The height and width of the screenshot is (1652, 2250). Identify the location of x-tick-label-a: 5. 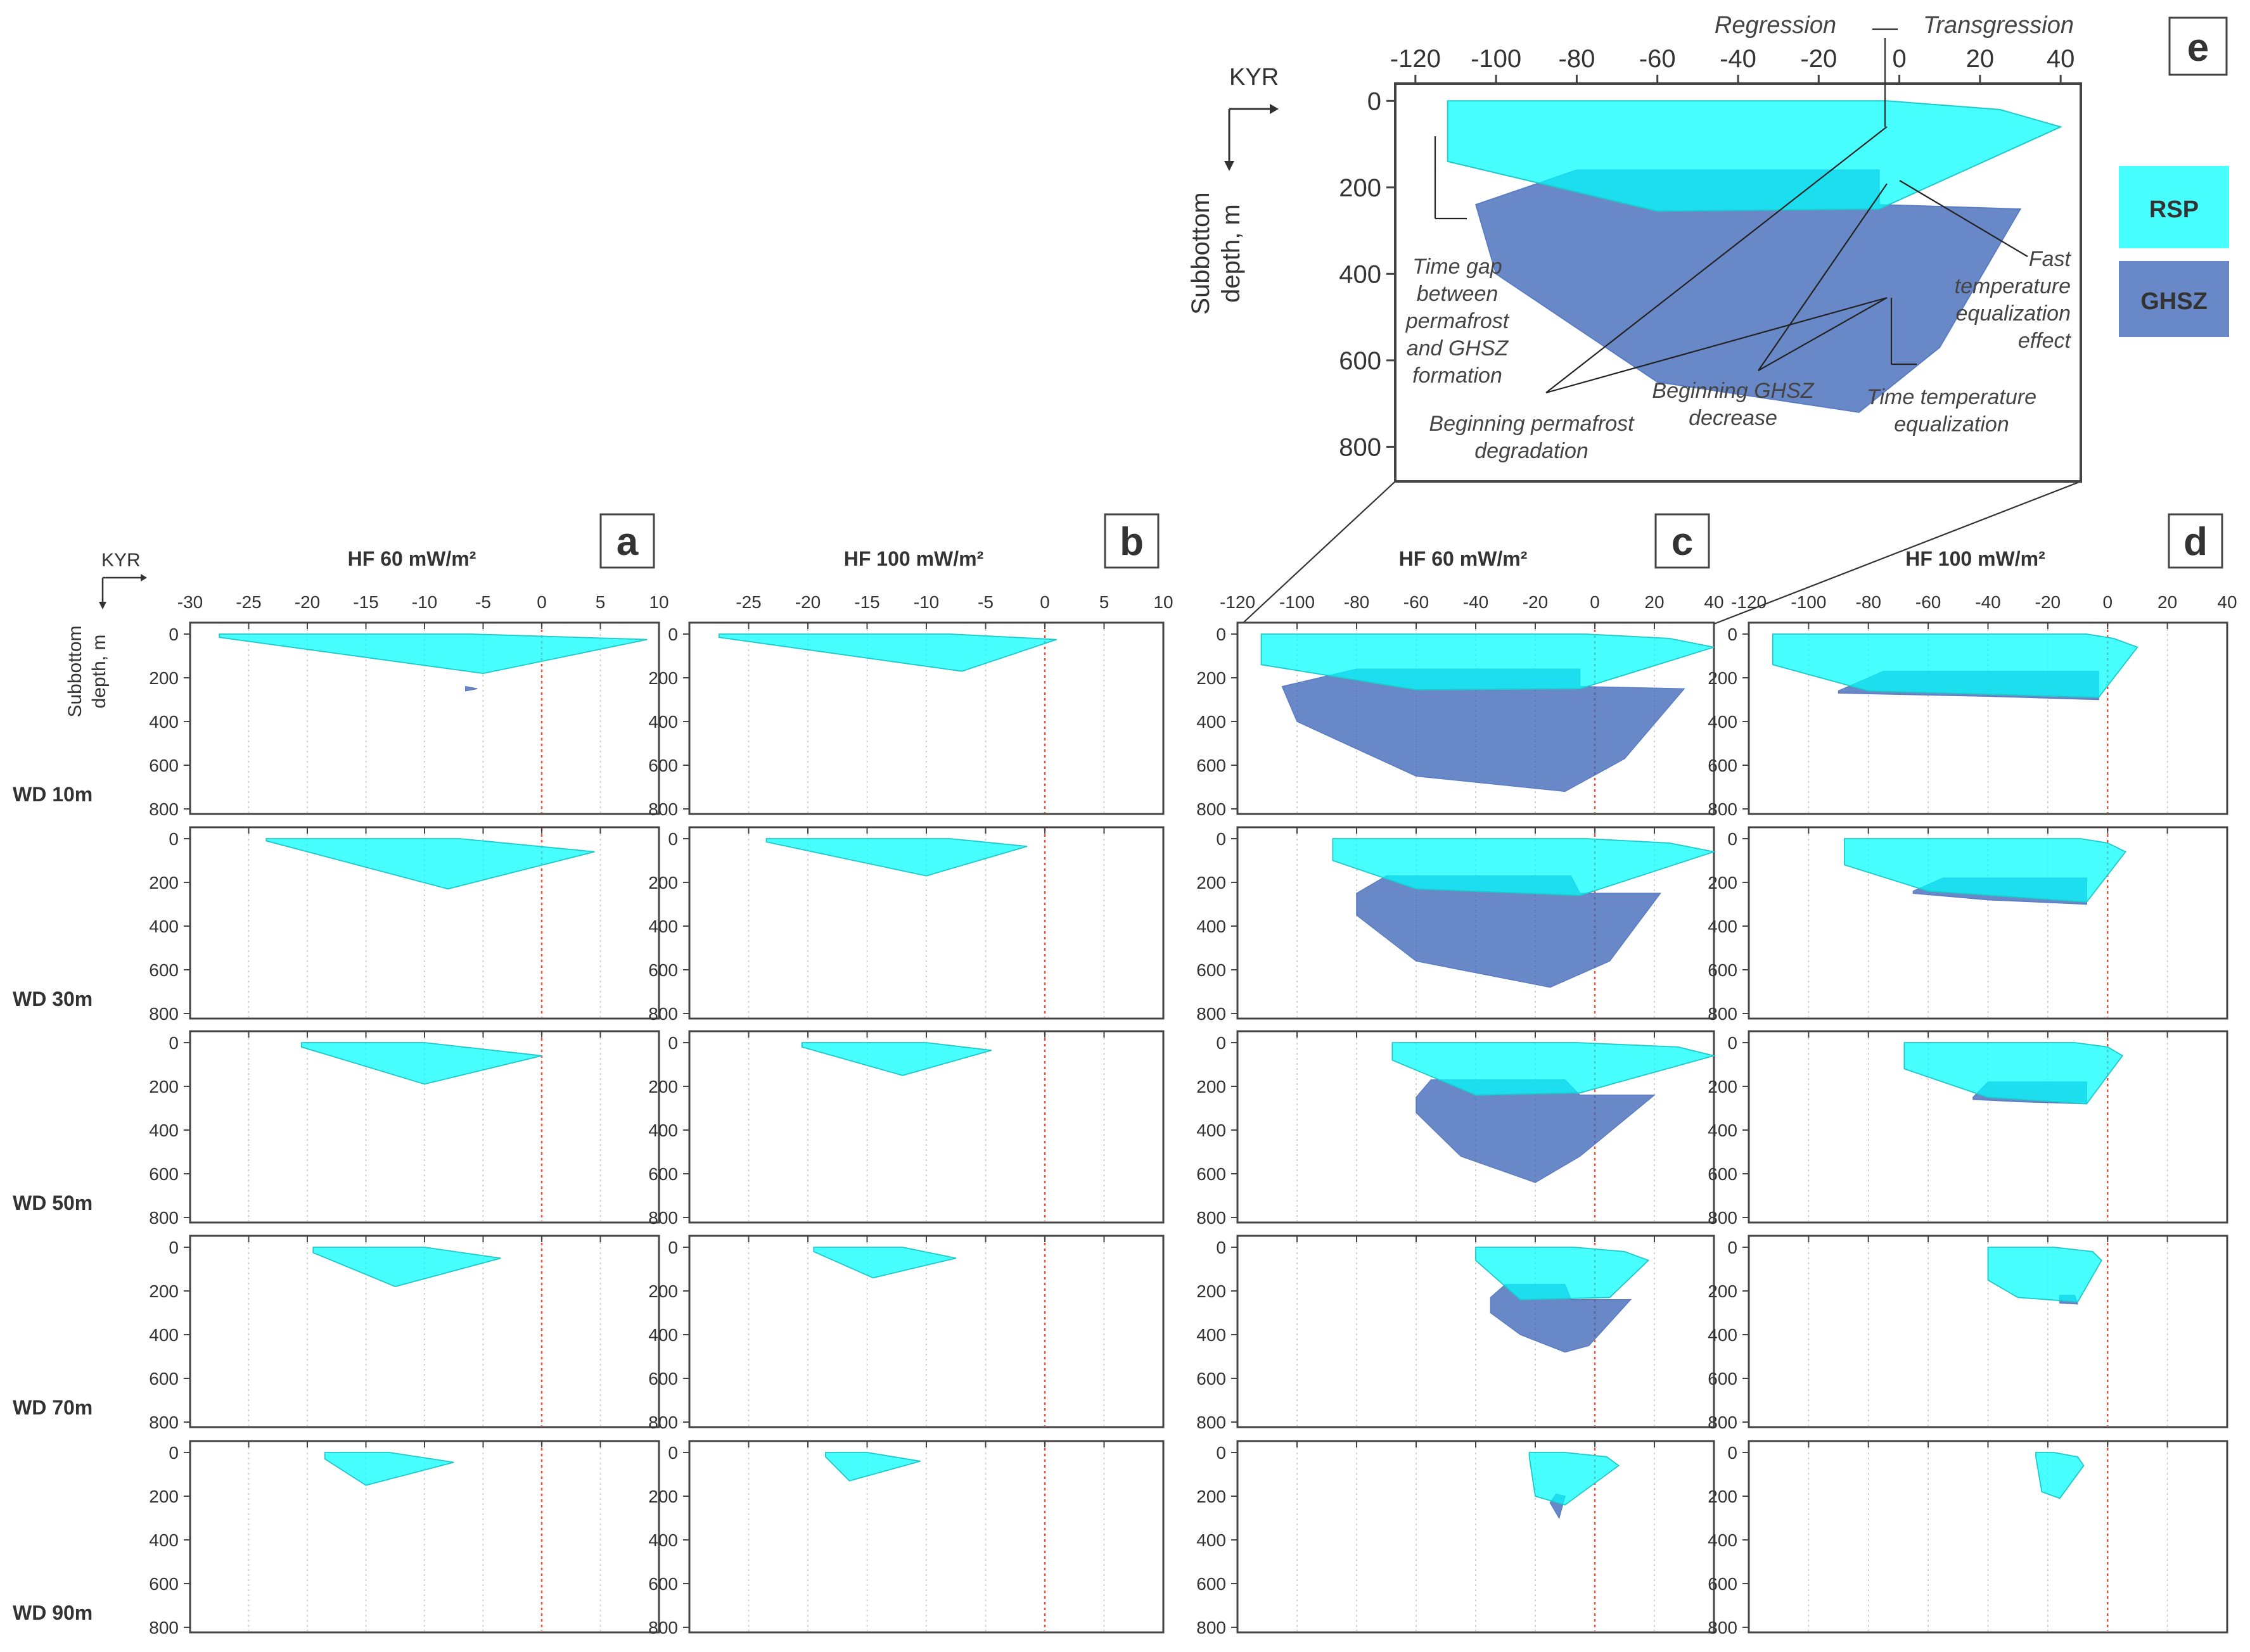
(601, 602).